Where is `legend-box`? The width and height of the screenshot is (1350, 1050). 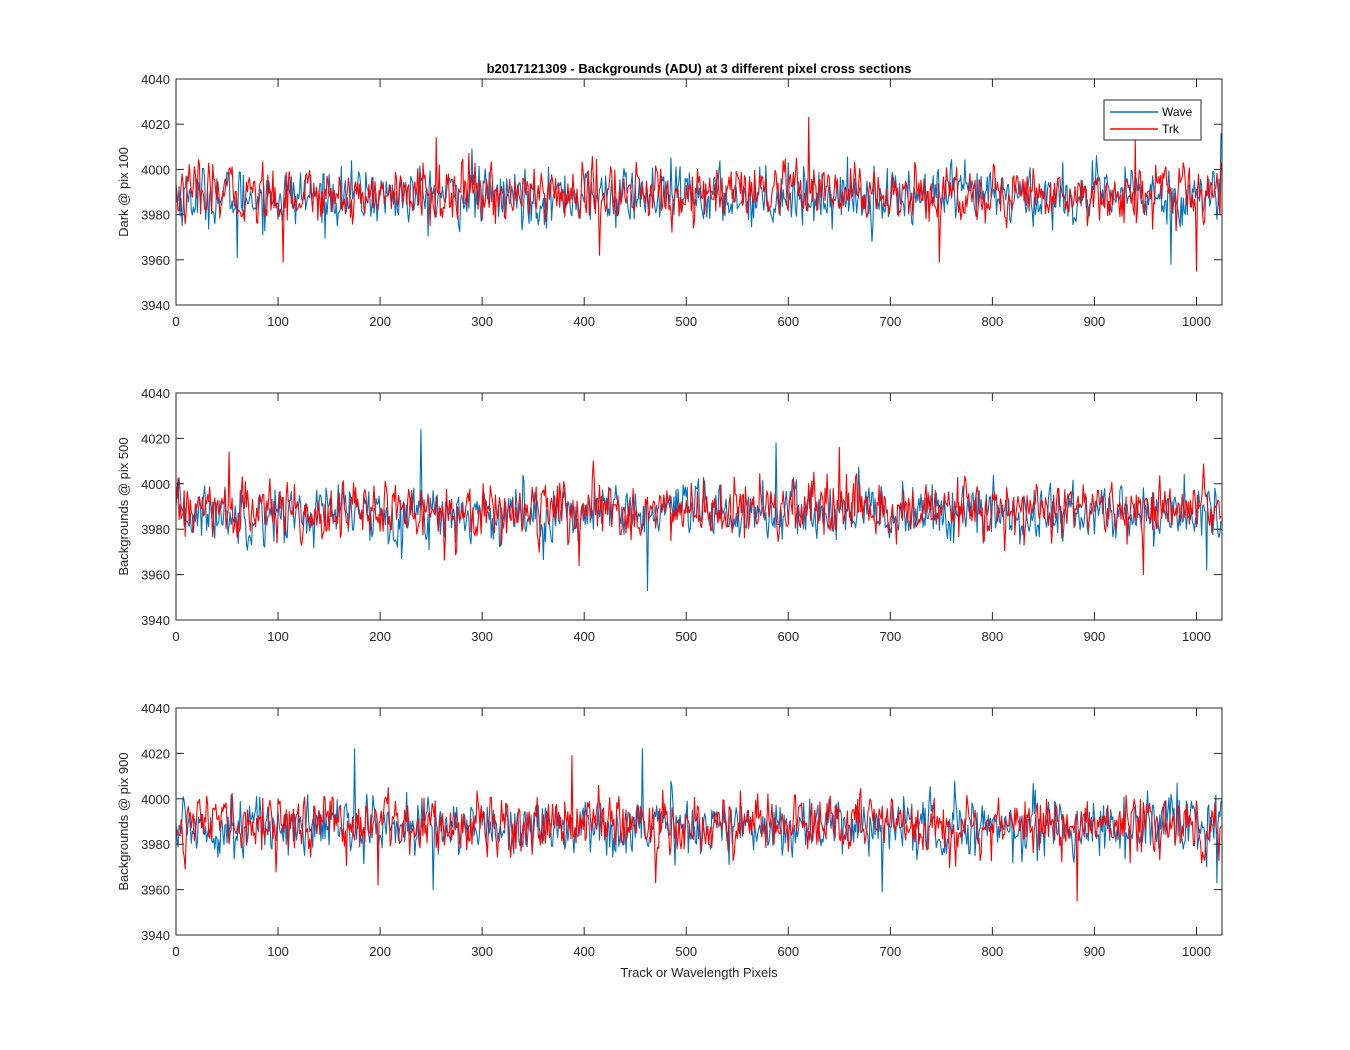
legend-box is located at coordinates (1152, 120).